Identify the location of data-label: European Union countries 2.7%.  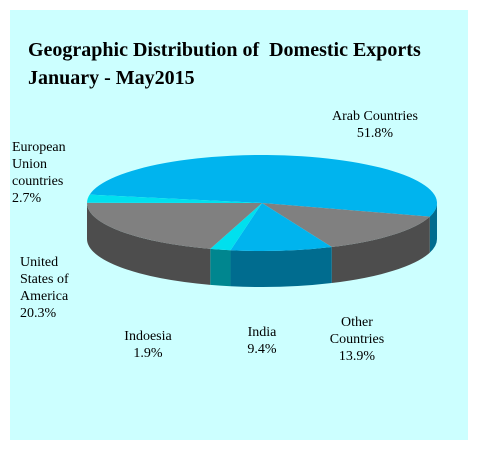
(45, 173).